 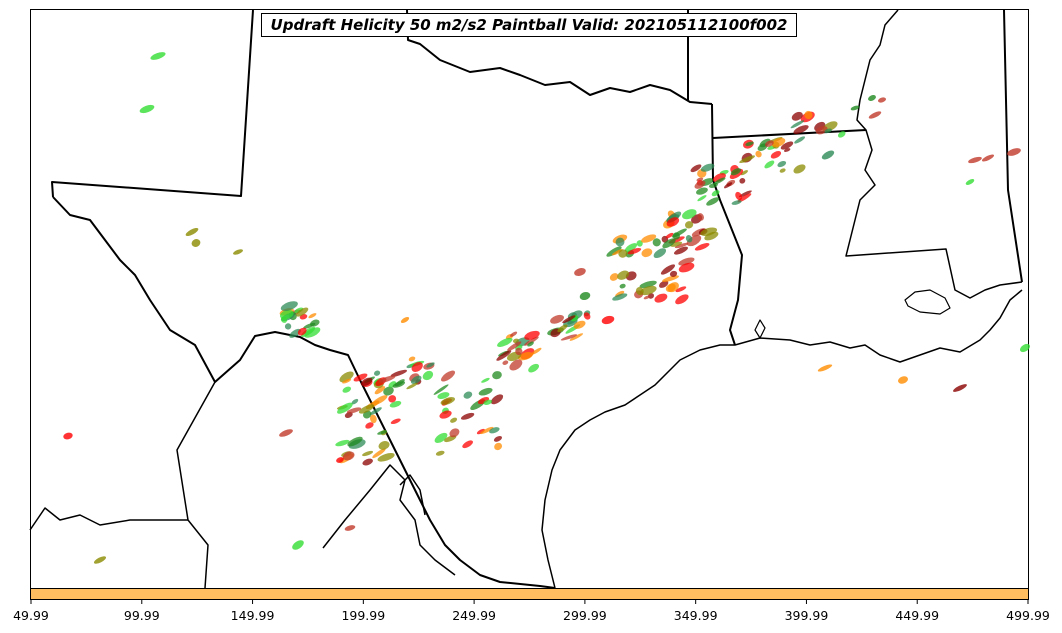 I want to click on colorbar-tick-label: 49.99, so click(x=31, y=615).